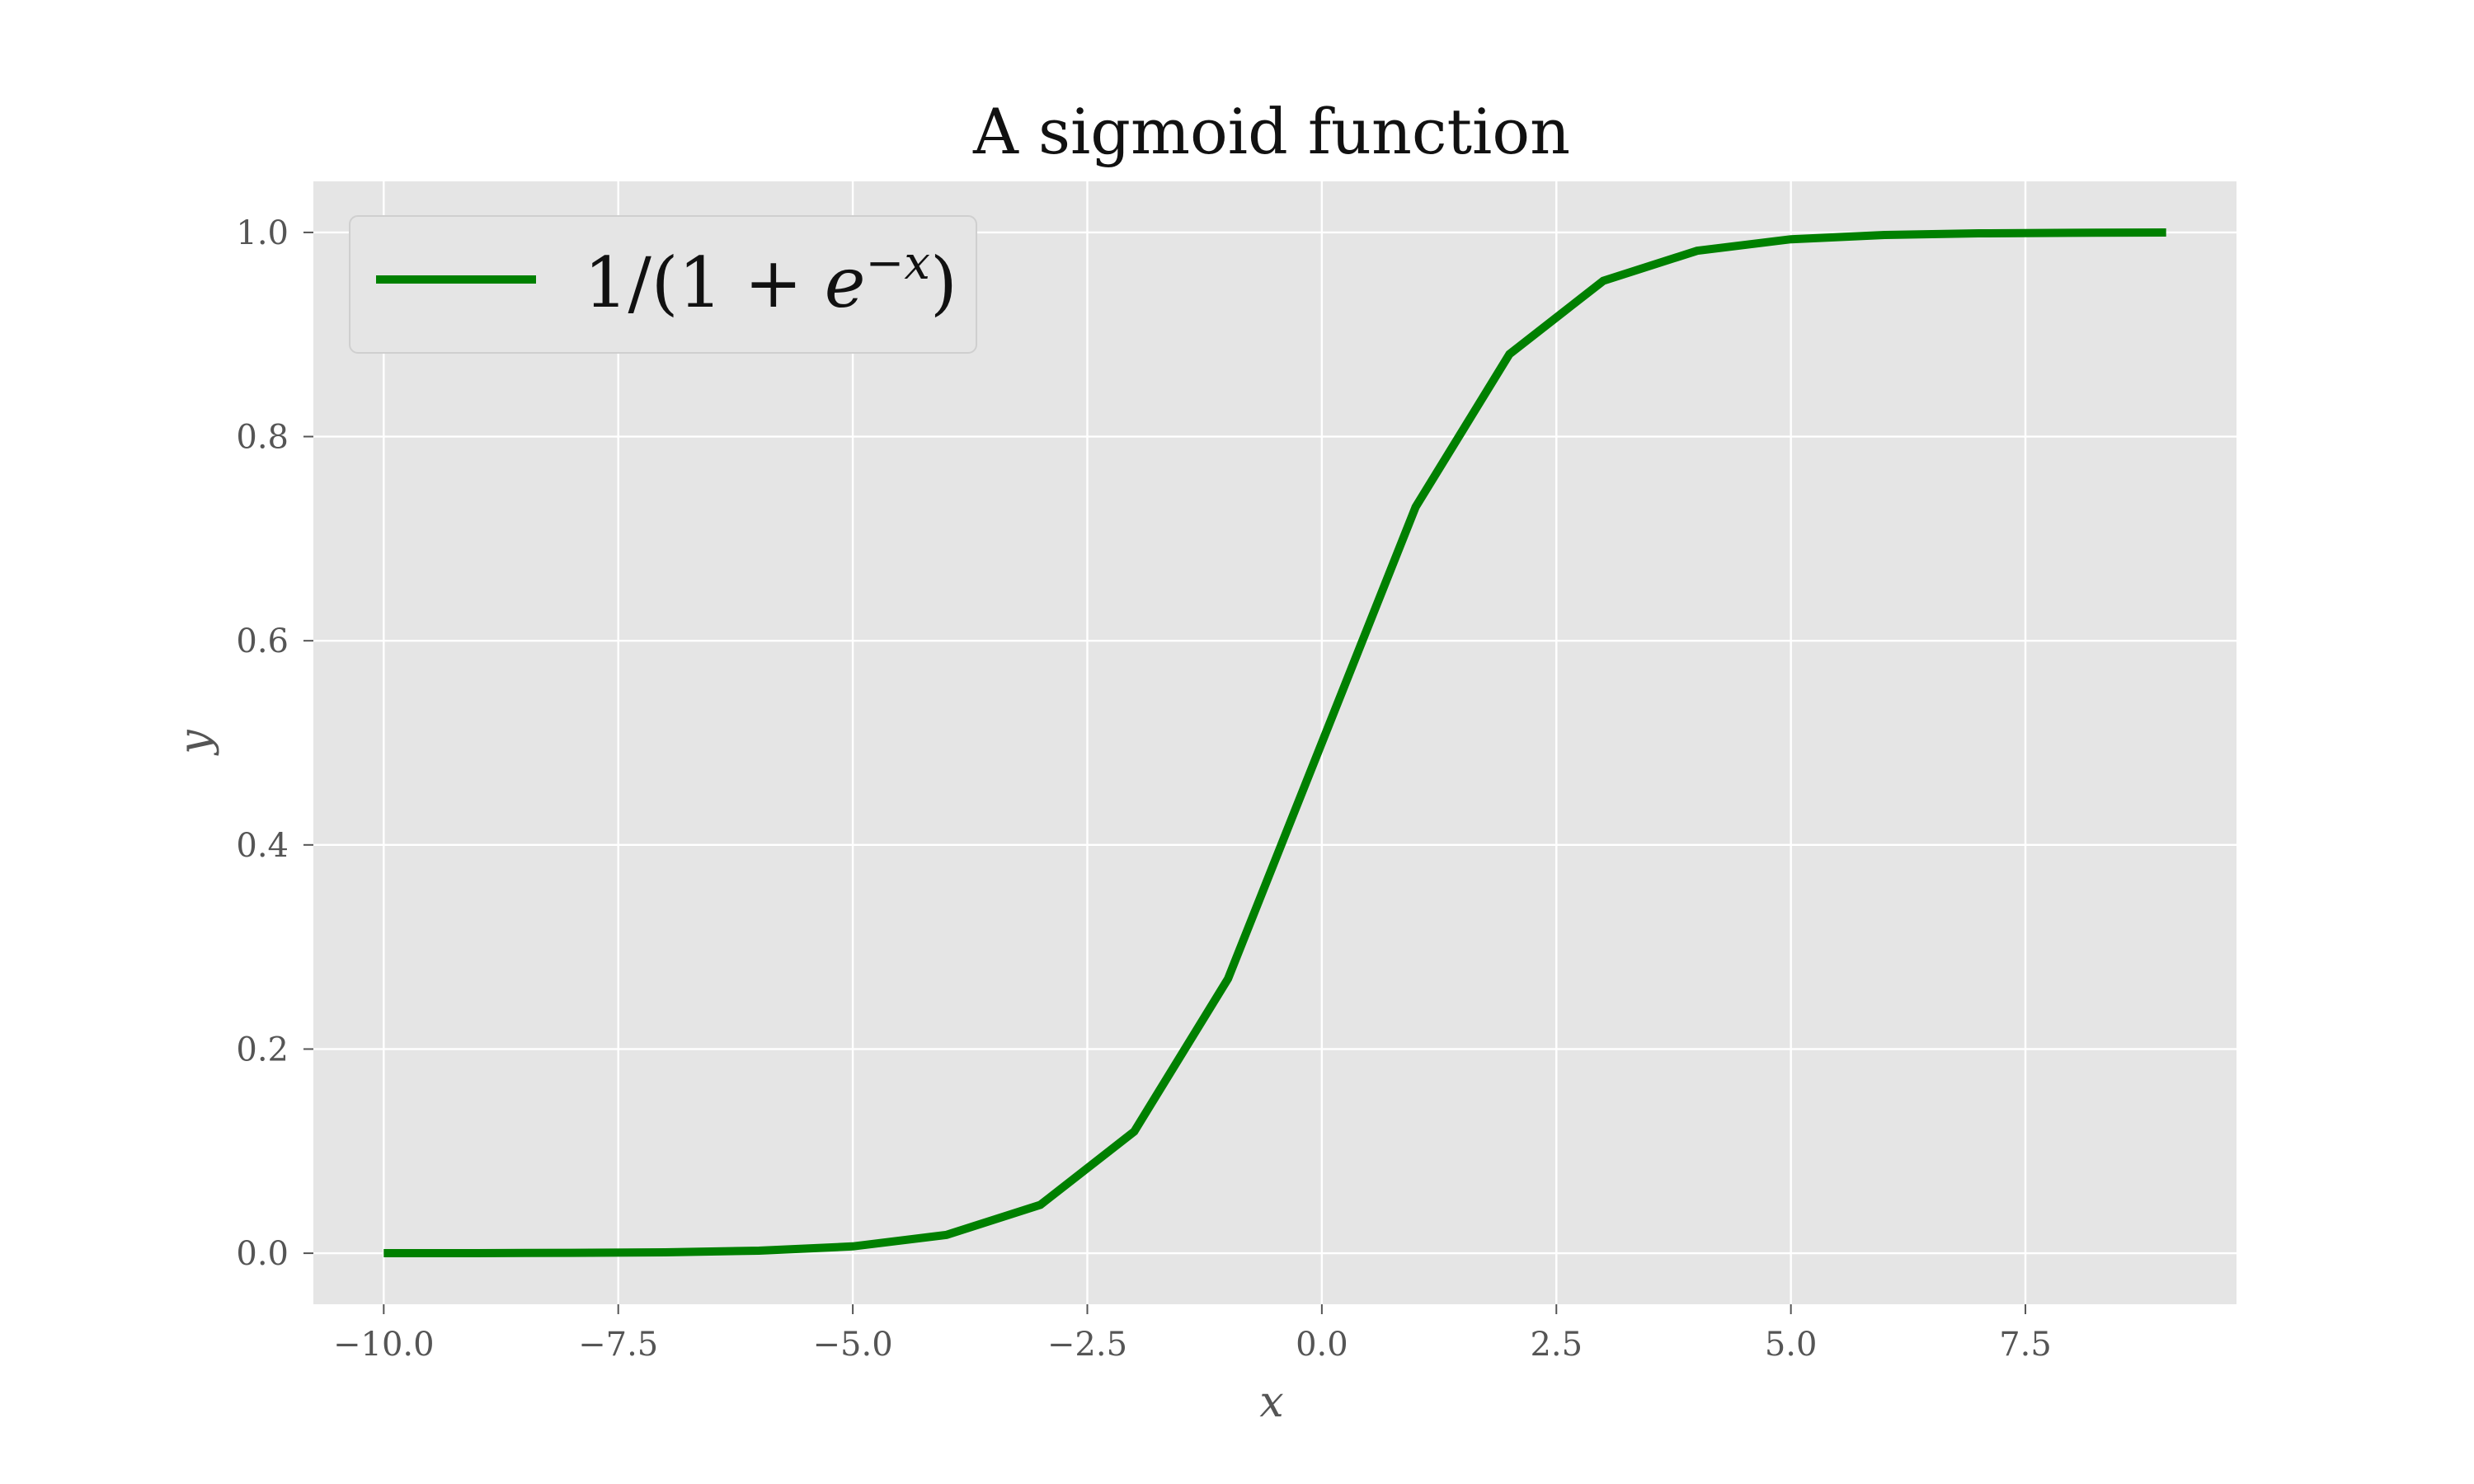 This screenshot has width=2474, height=1484. I want to click on legend-label-exponent: −x, so click(897, 263).